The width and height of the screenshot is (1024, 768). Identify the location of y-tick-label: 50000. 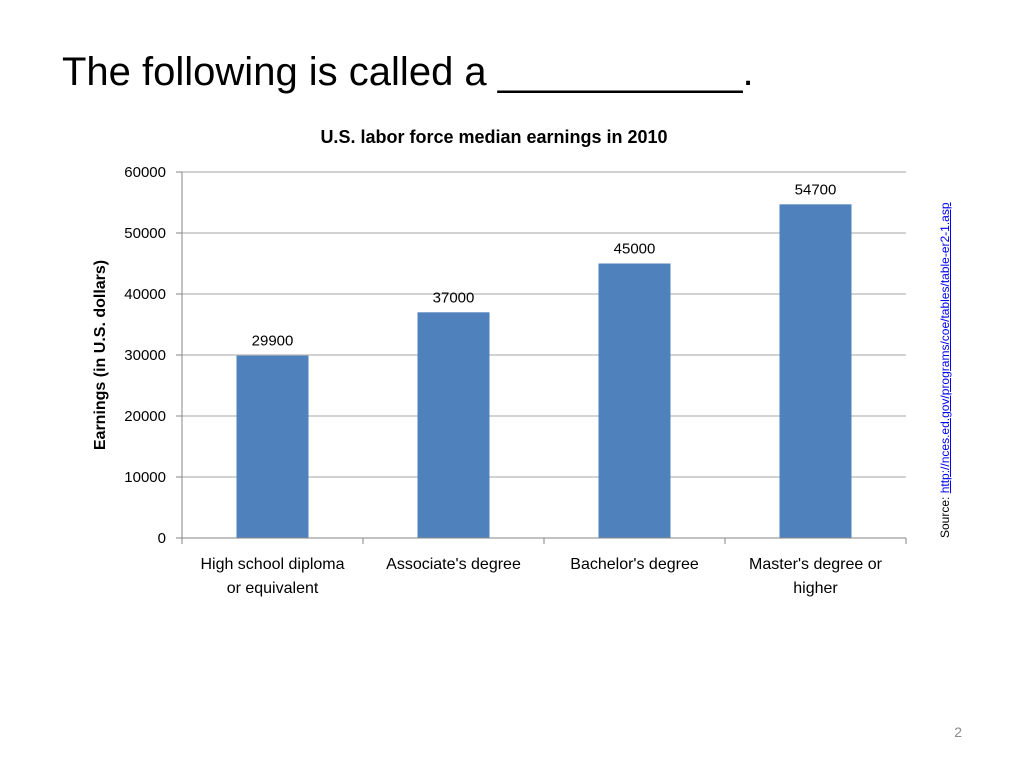
(145, 233).